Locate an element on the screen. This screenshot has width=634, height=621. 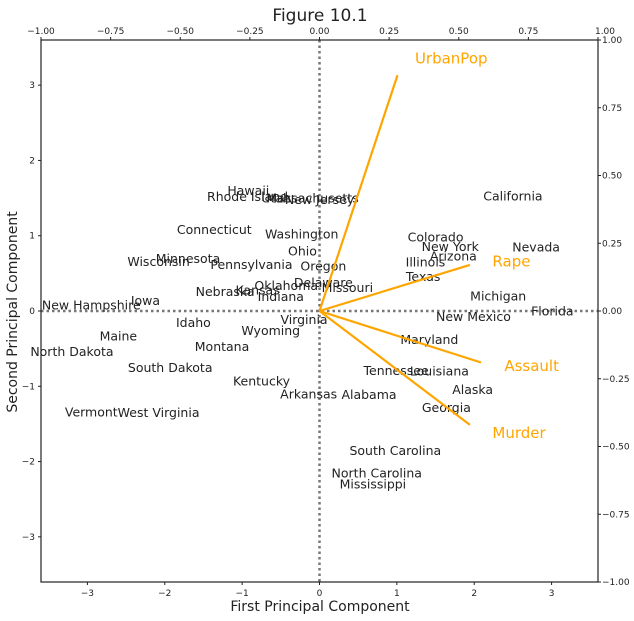
state-label: Kentucky is located at coordinates (262, 381).